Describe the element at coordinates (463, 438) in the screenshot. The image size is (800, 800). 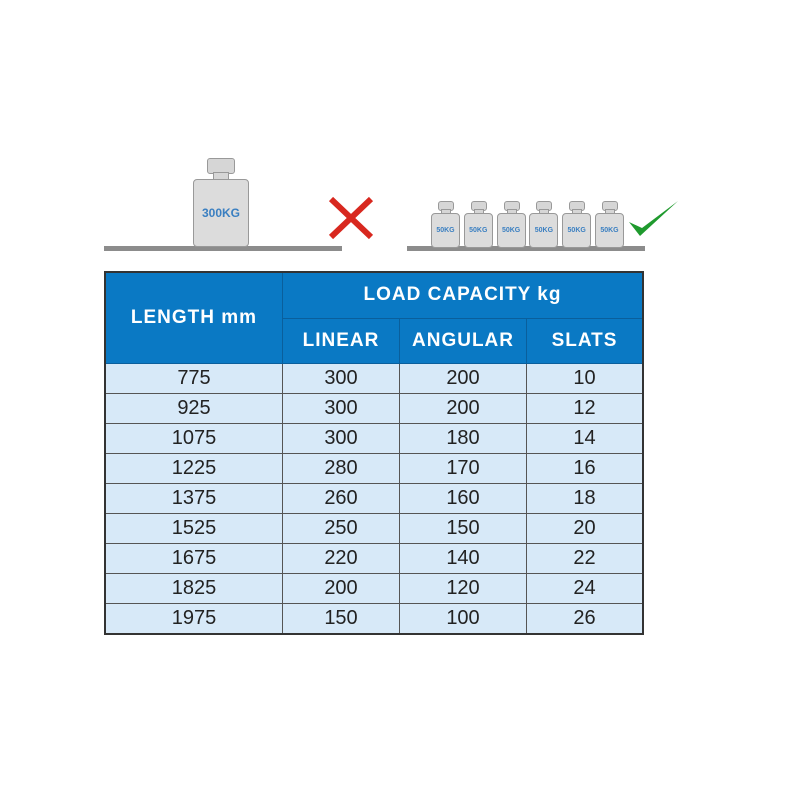
I see `table-cell: 180` at that location.